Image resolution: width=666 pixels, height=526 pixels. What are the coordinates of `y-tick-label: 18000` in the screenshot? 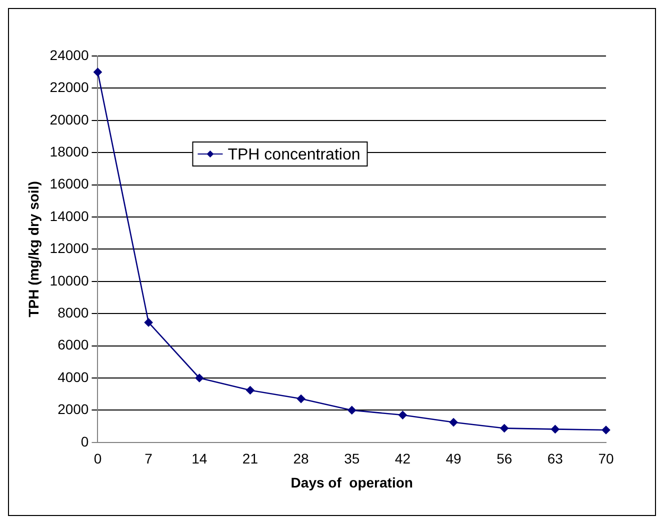 It's located at (69, 151).